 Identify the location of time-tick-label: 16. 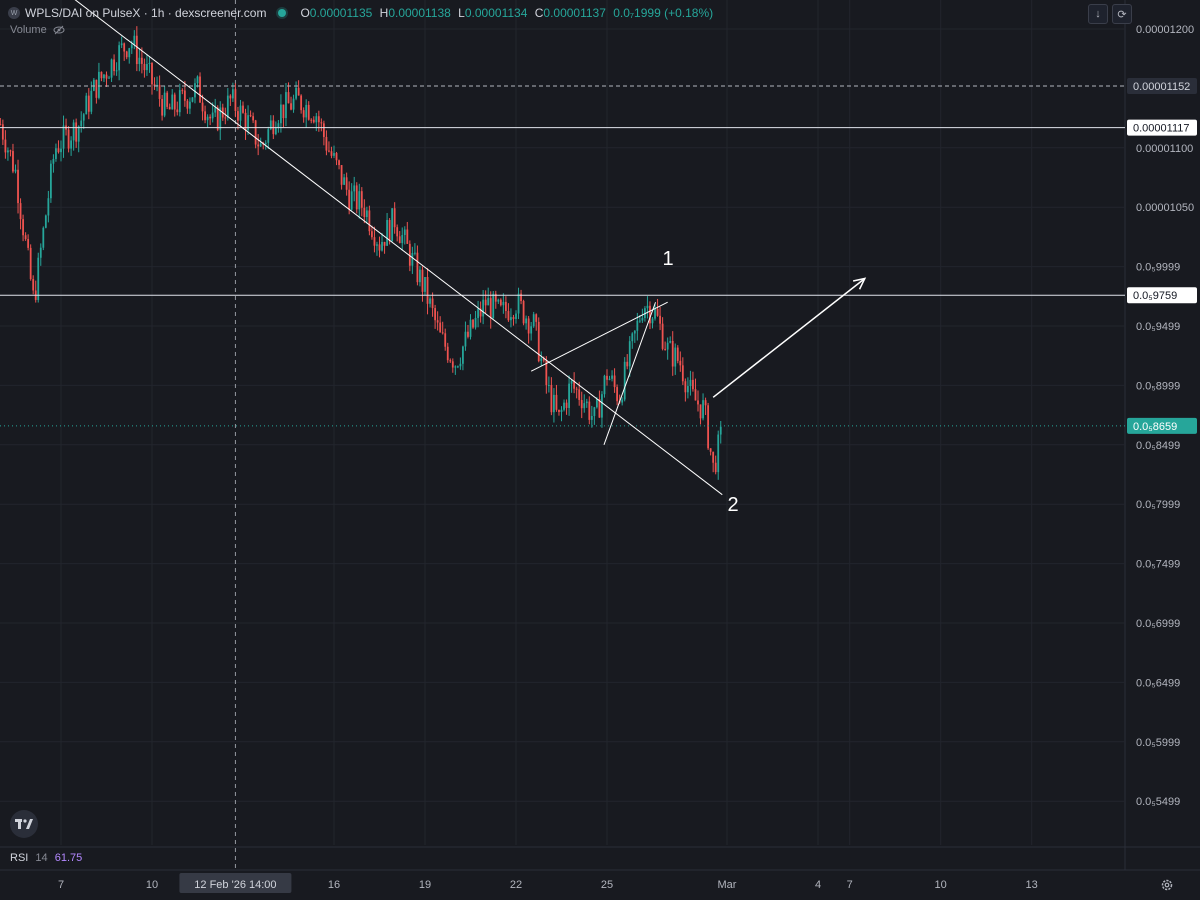
(334, 885).